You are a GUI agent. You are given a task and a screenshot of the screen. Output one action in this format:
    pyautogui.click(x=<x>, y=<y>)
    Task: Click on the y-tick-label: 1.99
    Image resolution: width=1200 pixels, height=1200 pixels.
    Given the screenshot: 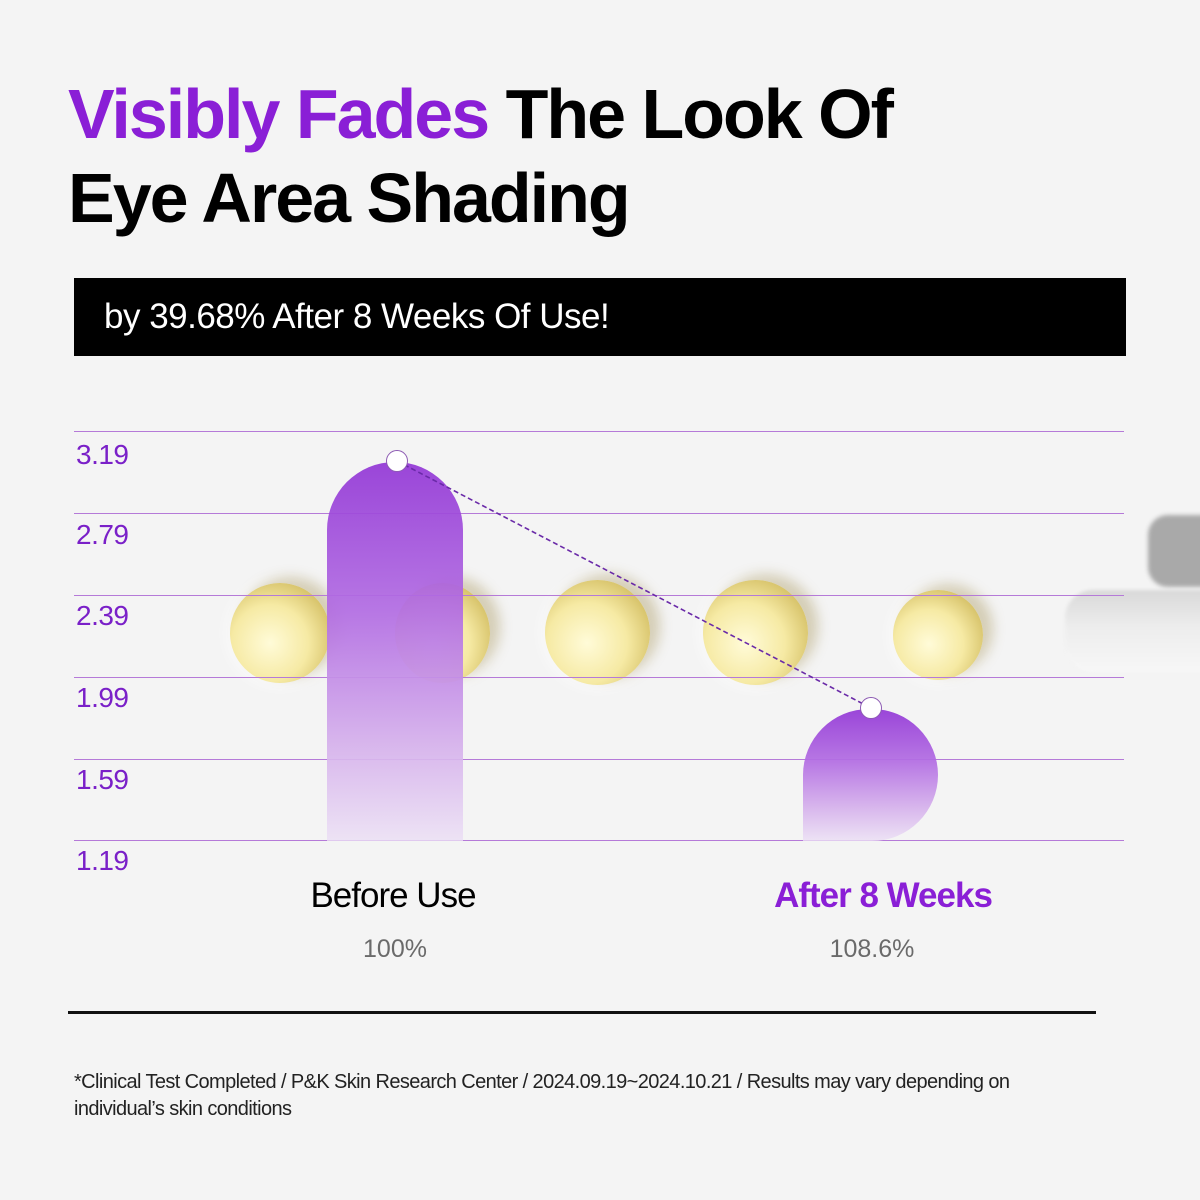 What is the action you would take?
    pyautogui.click(x=102, y=697)
    